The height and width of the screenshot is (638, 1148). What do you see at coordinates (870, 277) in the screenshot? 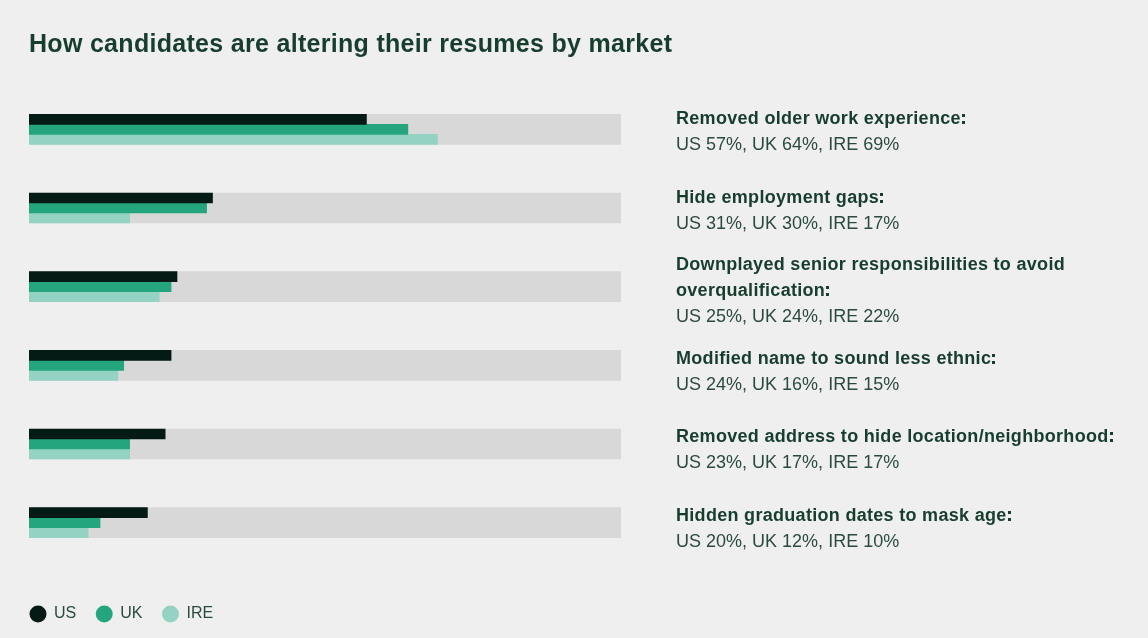
I see `y-tick-label: Downplayed senior responsibilities to avoid overqualification` at bounding box center [870, 277].